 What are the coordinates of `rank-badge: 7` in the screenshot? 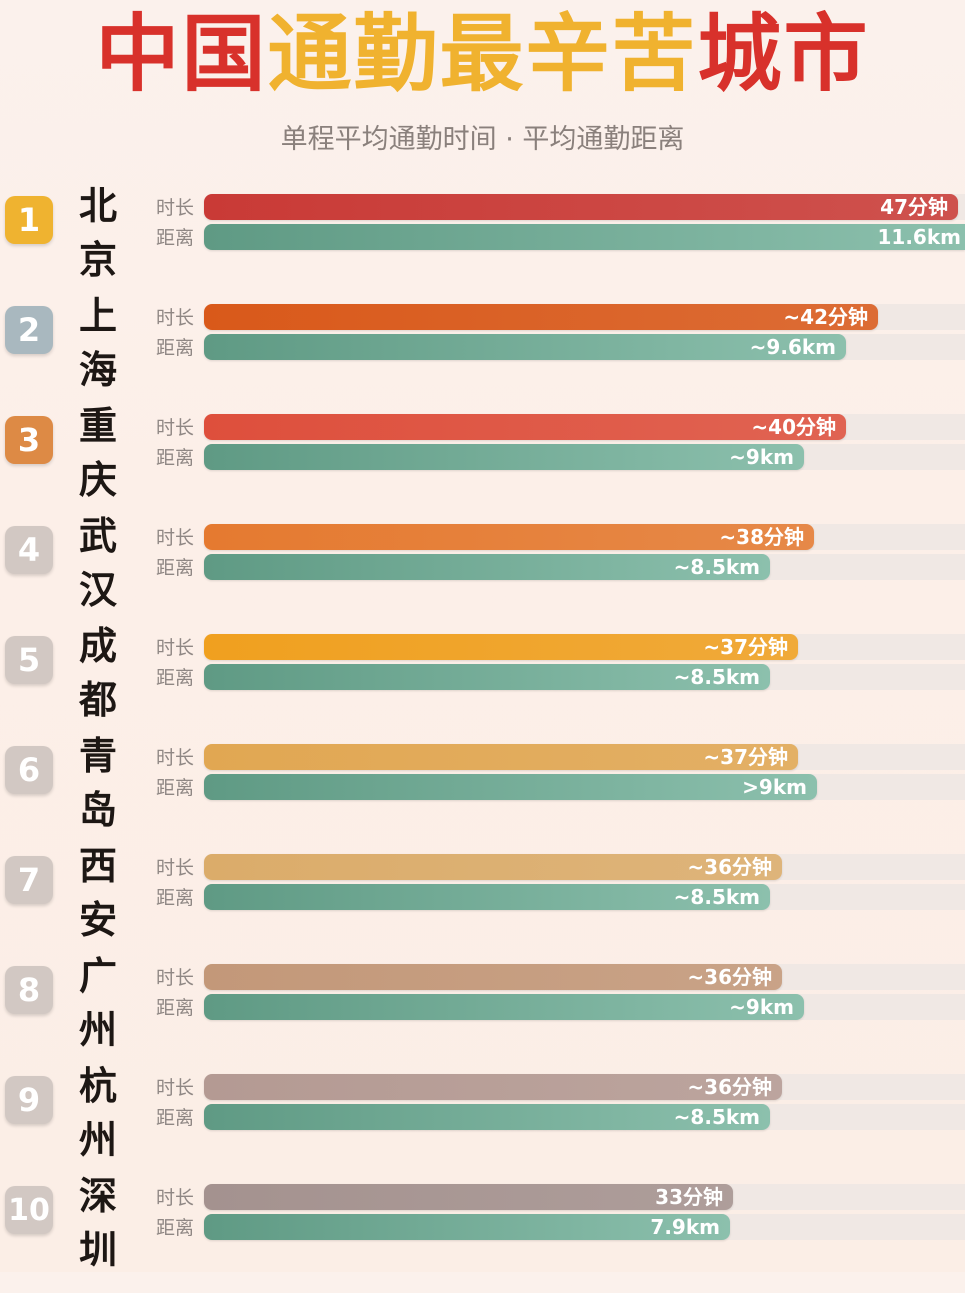 It's located at (29, 880).